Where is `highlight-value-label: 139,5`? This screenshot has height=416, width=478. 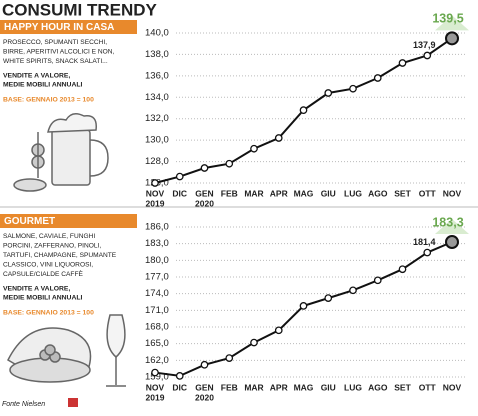
highlight-value-label: 139,5 is located at coordinates (447, 19).